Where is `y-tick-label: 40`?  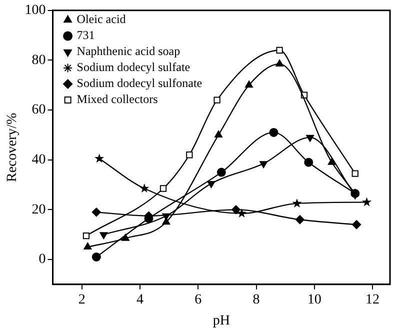
y-tick-label: 40 is located at coordinates (39, 160).